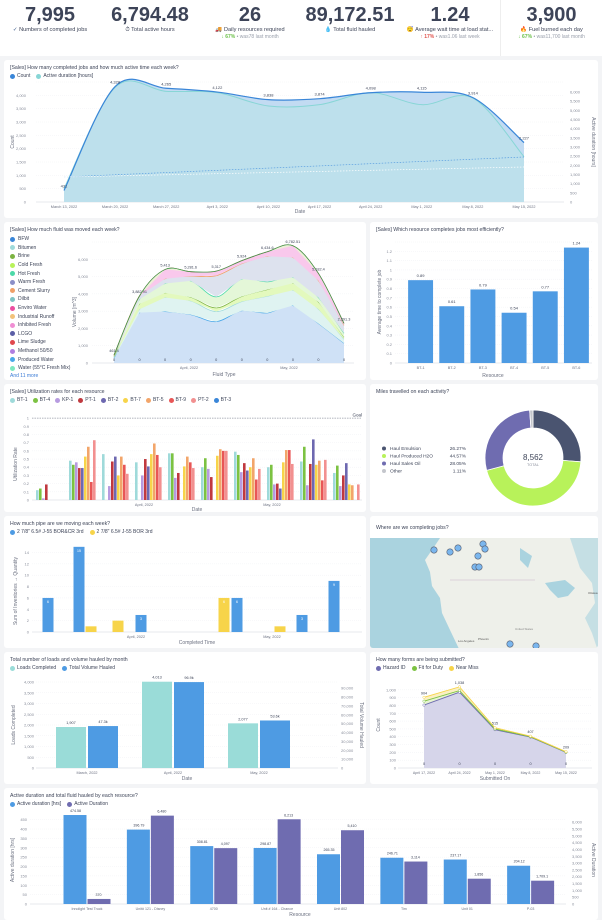 The height and width of the screenshot is (920, 602). Describe the element at coordinates (495, 764) in the screenshot. I see `zero-label: 0` at that location.